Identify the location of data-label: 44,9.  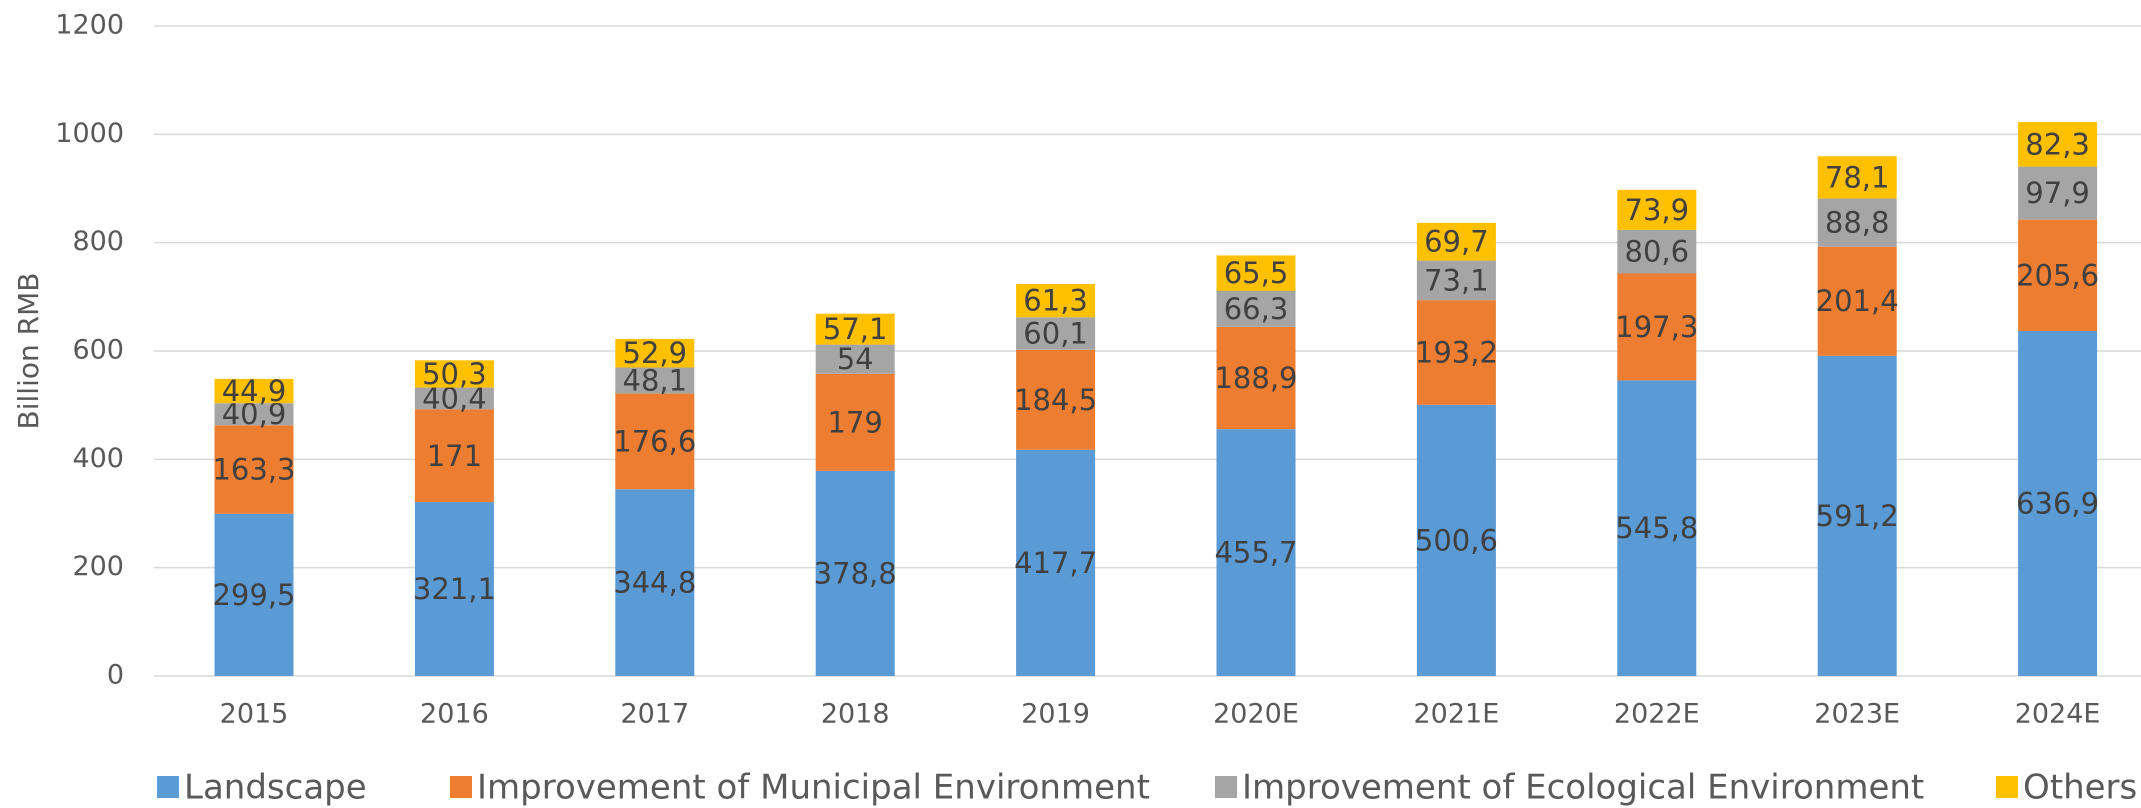
(254, 391).